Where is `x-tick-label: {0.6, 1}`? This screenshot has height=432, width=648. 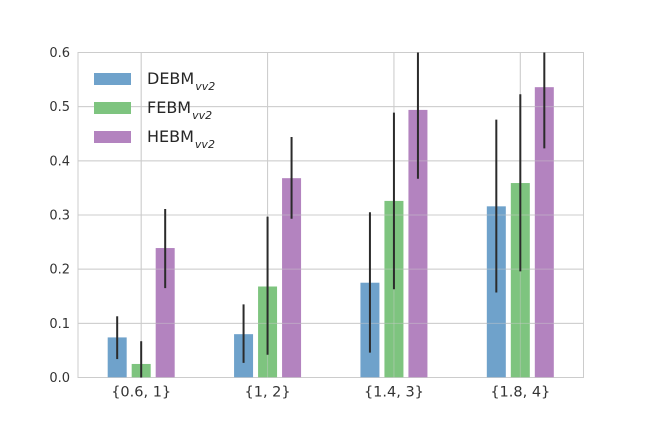 x-tick-label: {0.6, 1} is located at coordinates (141, 393).